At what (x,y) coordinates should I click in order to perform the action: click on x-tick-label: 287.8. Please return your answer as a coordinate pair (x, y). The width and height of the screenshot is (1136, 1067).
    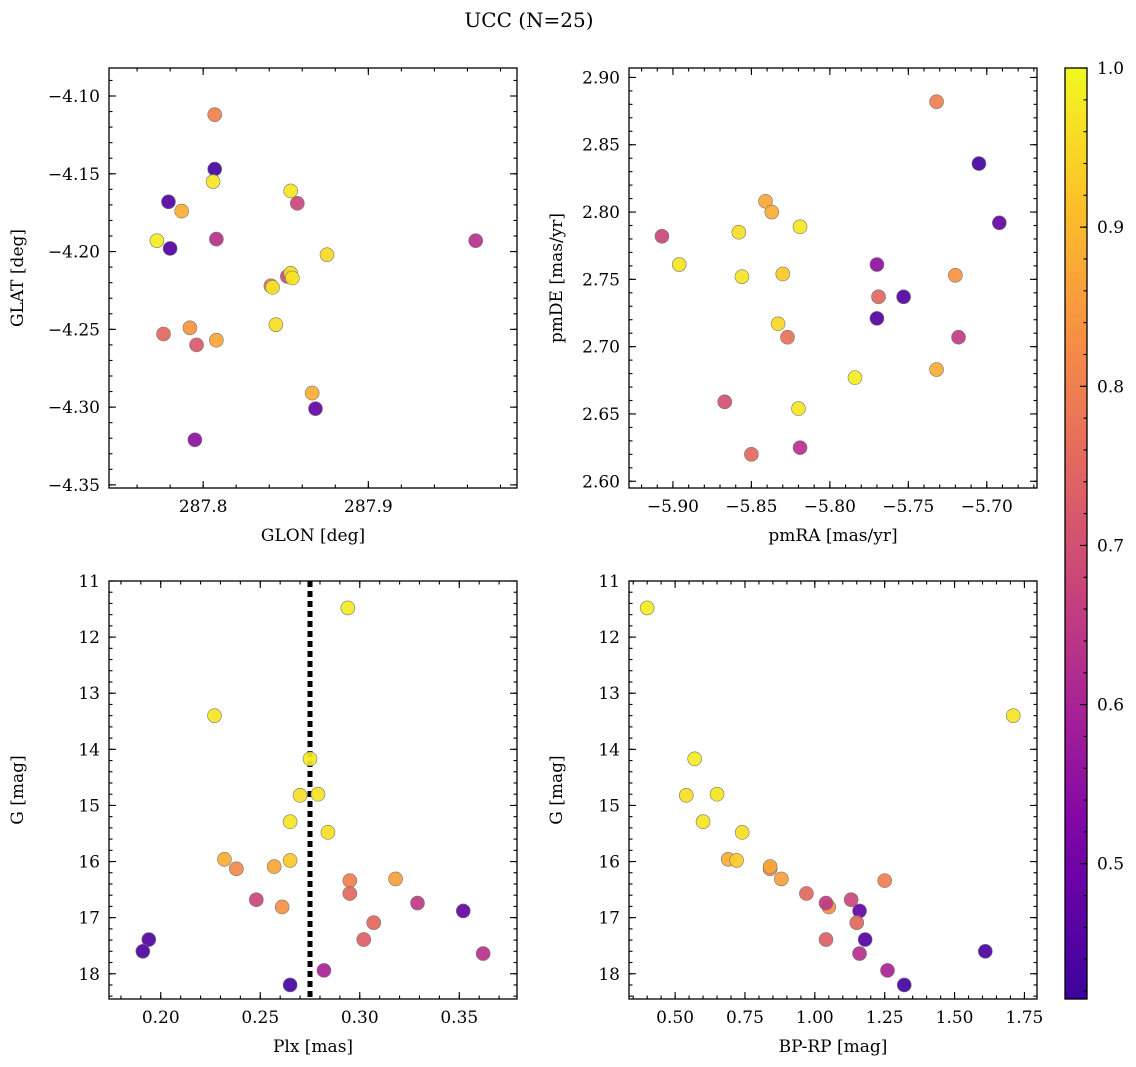
    Looking at the image, I should click on (203, 507).